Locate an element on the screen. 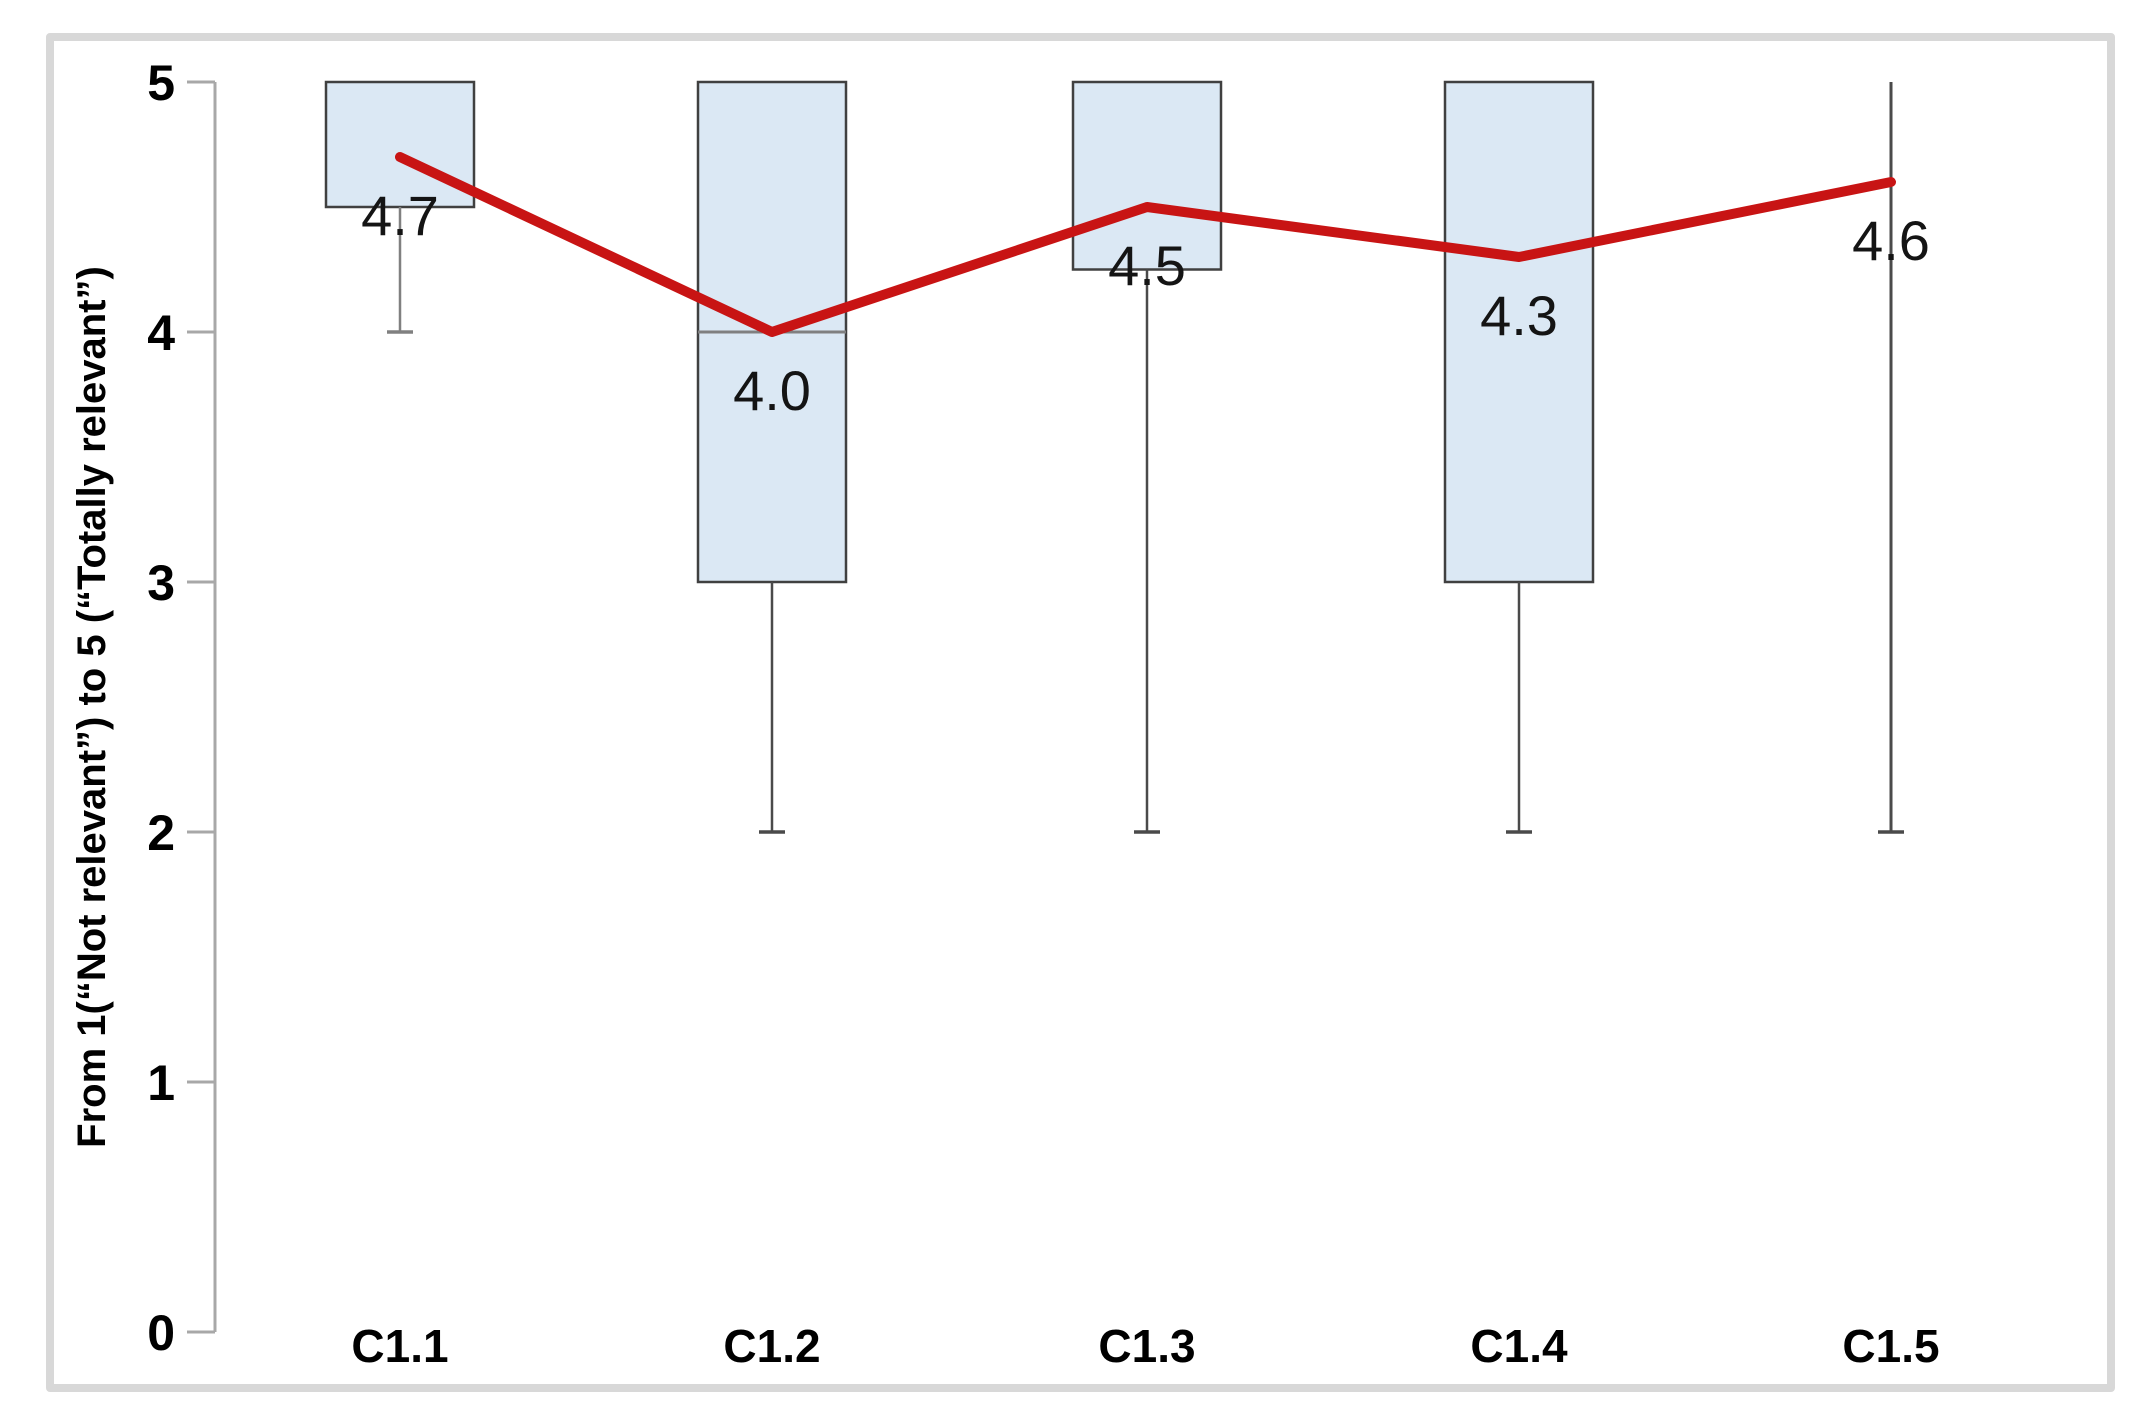  box-C1.3 is located at coordinates (1147, 175).